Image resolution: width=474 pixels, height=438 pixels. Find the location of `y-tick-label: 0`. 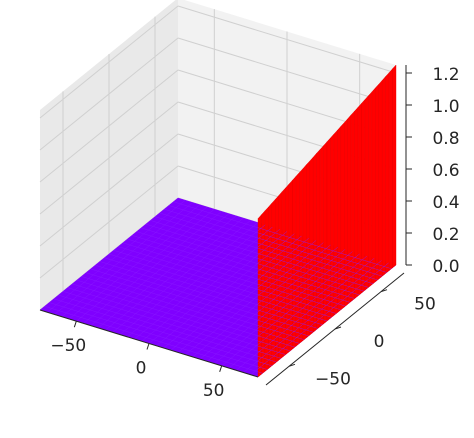

y-tick-label: 0 is located at coordinates (379, 342).